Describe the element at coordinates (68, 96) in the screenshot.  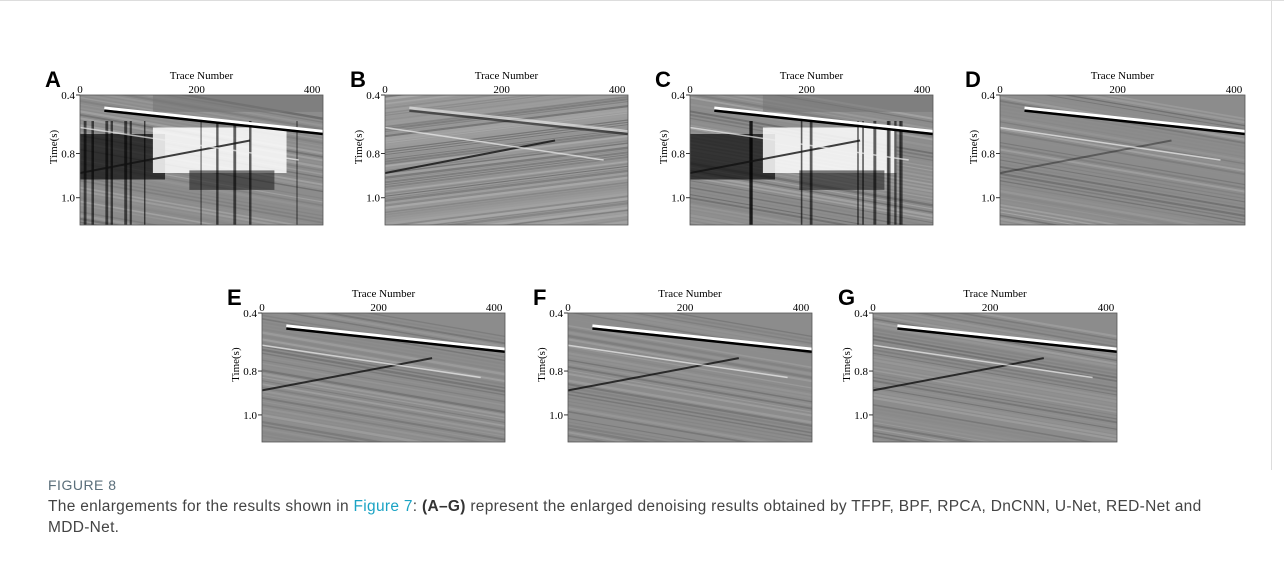
I see `y-tick-label: 0.4` at that location.